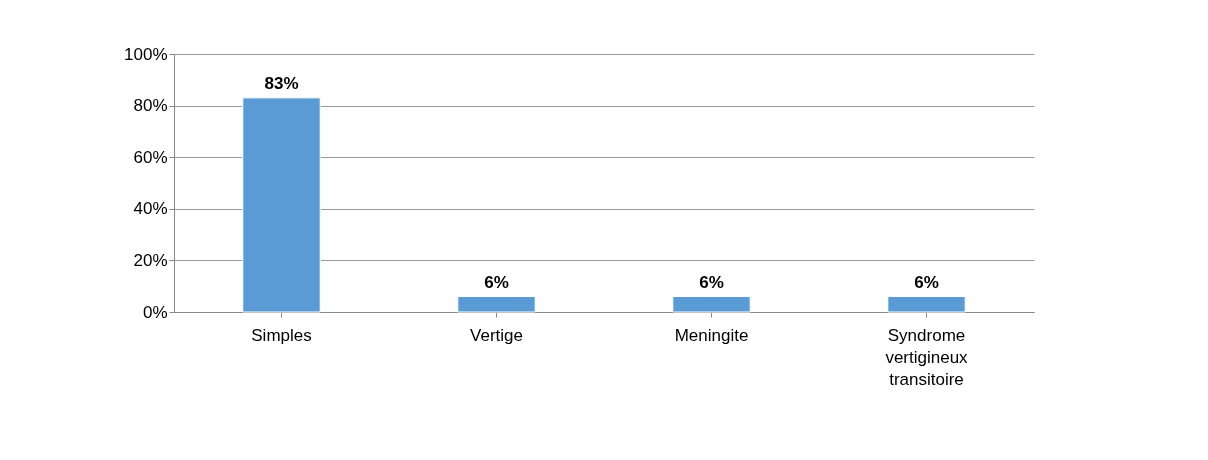 This screenshot has height=460, width=1208. Describe the element at coordinates (150, 260) in the screenshot. I see `y-tick-label: 20%` at that location.